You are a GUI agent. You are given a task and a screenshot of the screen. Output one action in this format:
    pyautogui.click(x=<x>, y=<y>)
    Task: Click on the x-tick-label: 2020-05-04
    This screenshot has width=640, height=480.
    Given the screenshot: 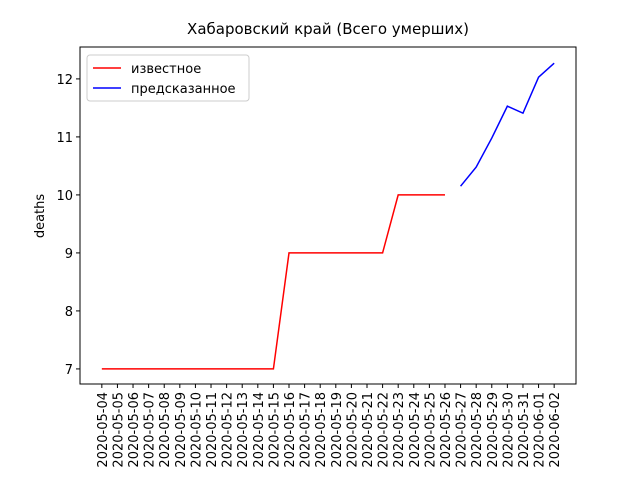 What is the action you would take?
    pyautogui.click(x=103, y=430)
    